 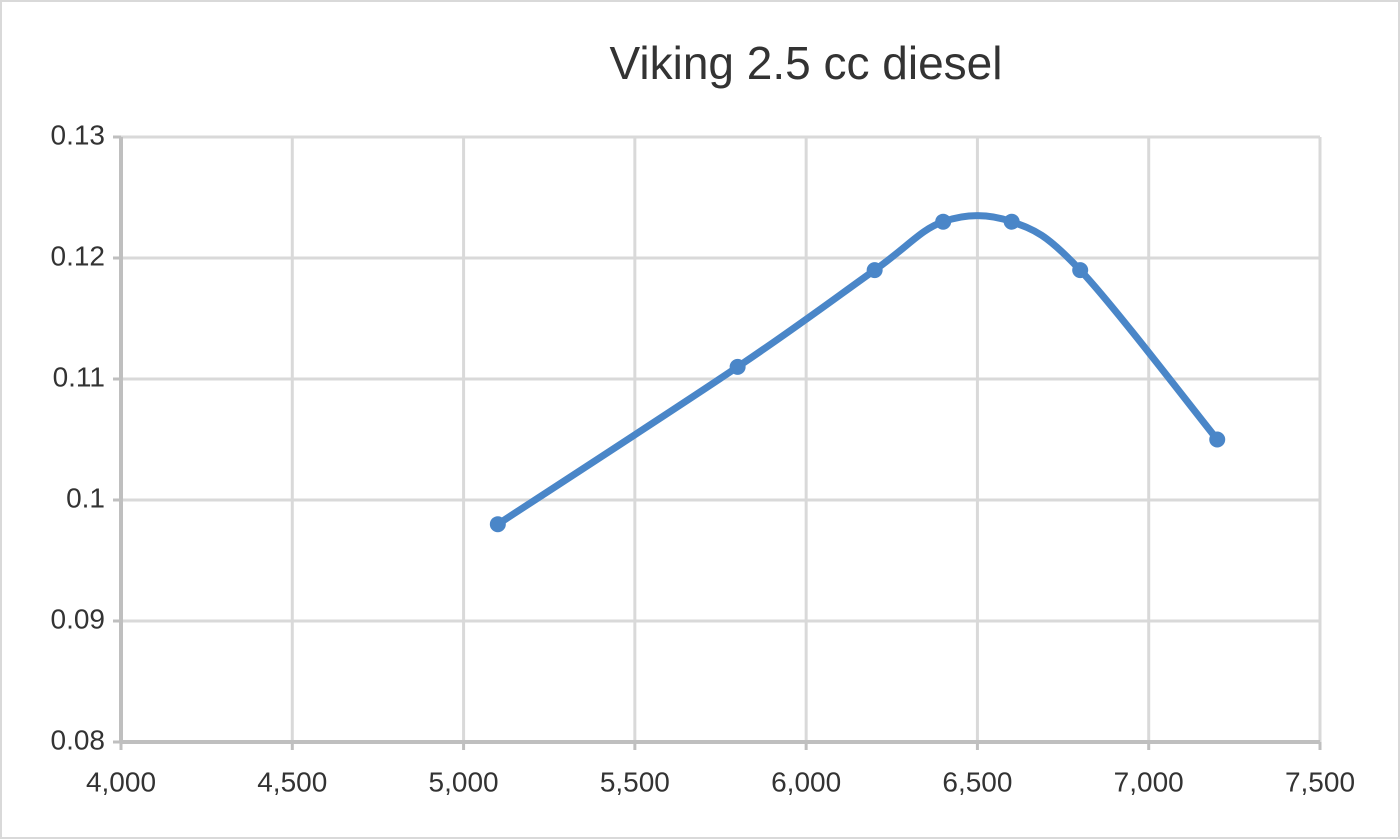 I want to click on x-tick-label: 7,000, so click(x=1149, y=781).